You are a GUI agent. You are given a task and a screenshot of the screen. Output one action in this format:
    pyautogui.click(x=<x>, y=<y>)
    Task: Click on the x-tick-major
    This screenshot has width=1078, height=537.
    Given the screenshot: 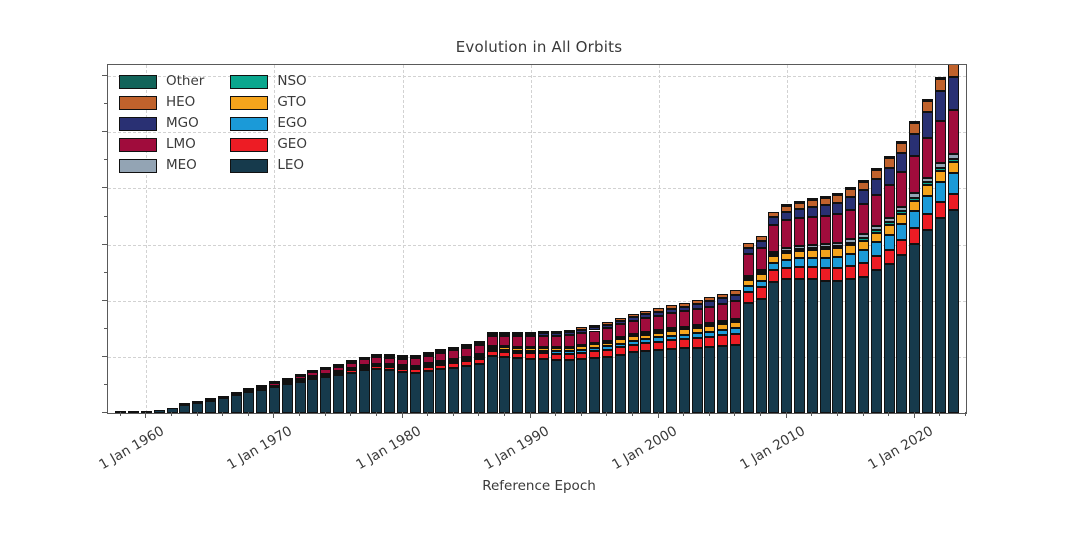 What is the action you would take?
    pyautogui.click(x=658, y=415)
    